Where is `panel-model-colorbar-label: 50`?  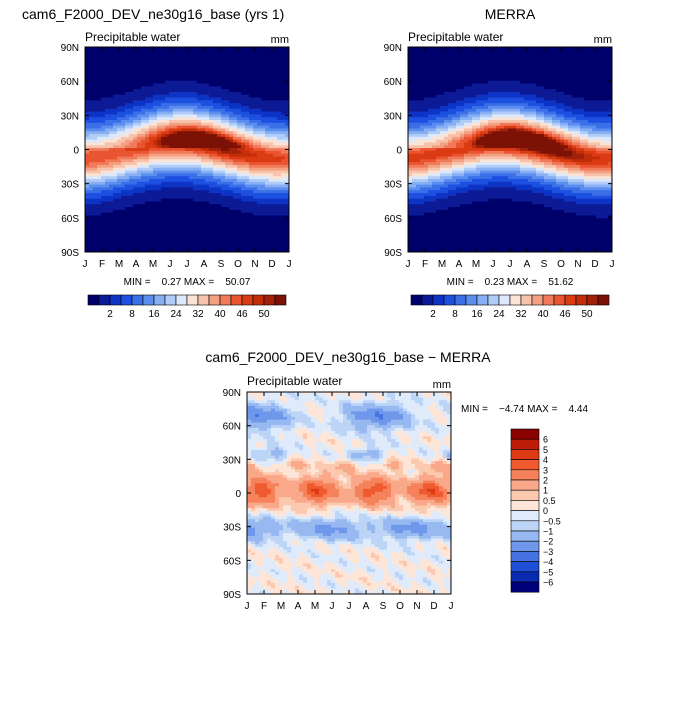
panel-model-colorbar-label: 50 is located at coordinates (264, 314).